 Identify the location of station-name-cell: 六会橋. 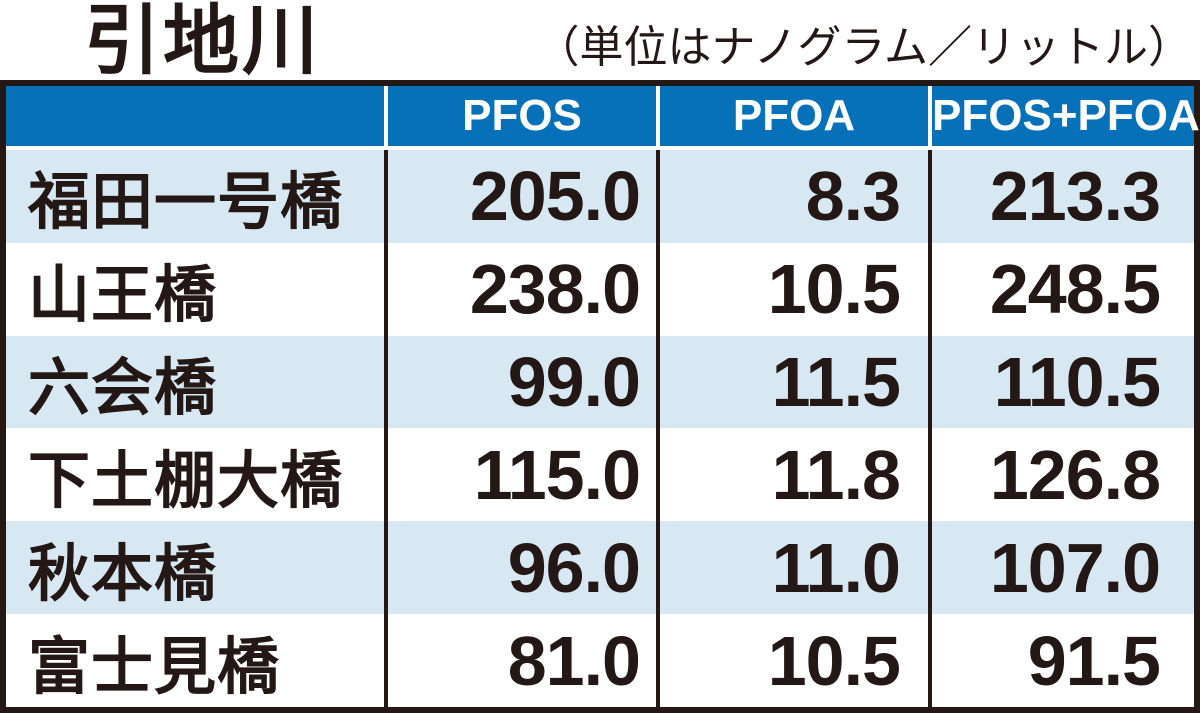
(123, 389).